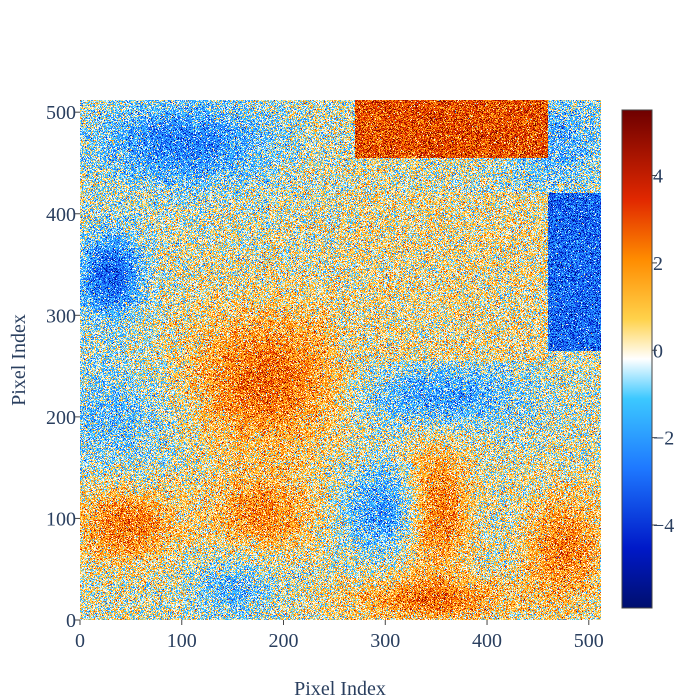  Describe the element at coordinates (589, 641) in the screenshot. I see `x-tick-label: 500` at that location.